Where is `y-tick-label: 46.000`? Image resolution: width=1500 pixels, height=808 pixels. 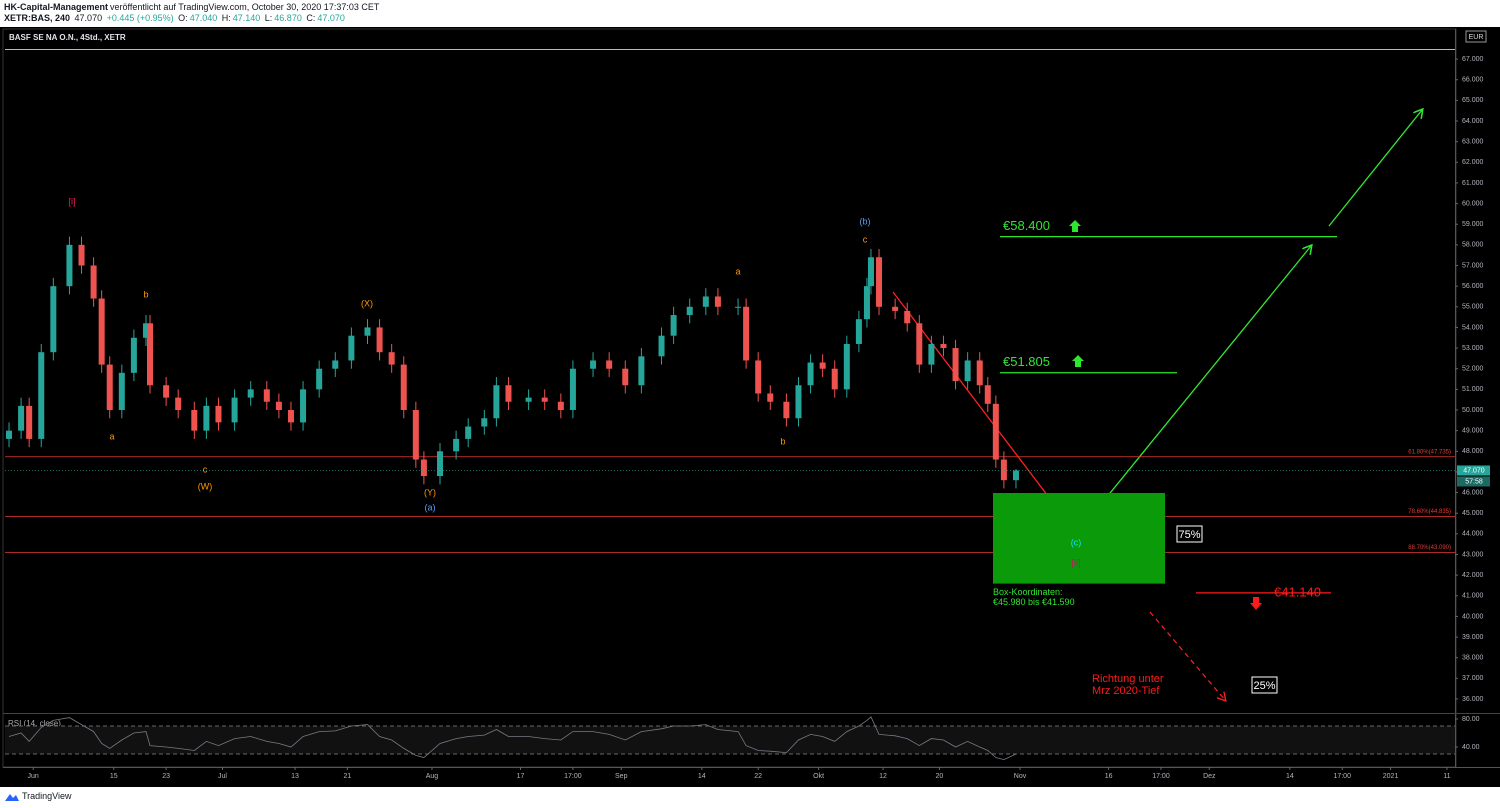
y-tick-label: 46.000 is located at coordinates (1473, 492).